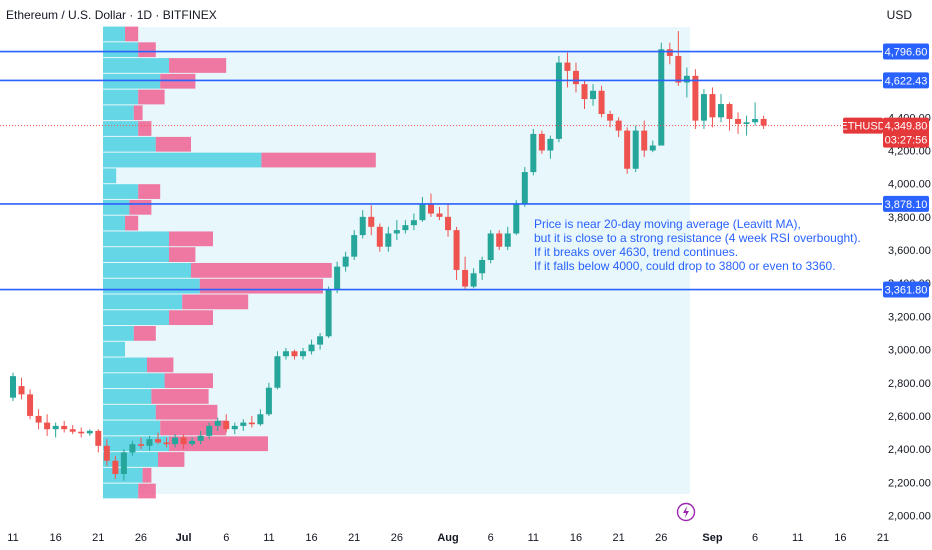  What do you see at coordinates (712, 538) in the screenshot?
I see `x-tick-label: Sep` at bounding box center [712, 538].